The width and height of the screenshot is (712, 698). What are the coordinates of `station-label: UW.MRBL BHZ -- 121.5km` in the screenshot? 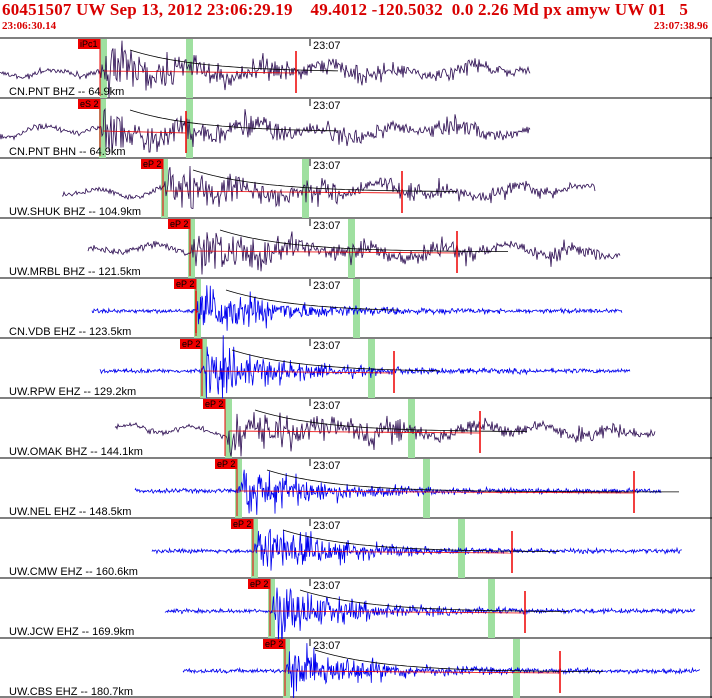 It's located at (75, 272).